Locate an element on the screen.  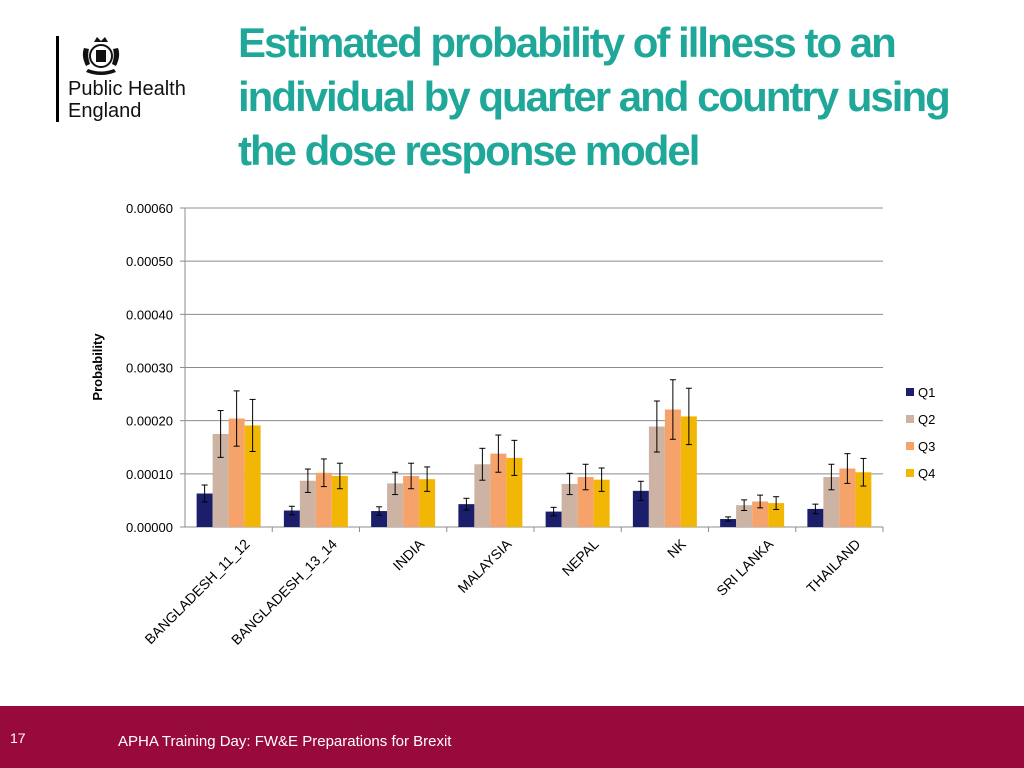
legend-label: Q3 is located at coordinates (926, 446).